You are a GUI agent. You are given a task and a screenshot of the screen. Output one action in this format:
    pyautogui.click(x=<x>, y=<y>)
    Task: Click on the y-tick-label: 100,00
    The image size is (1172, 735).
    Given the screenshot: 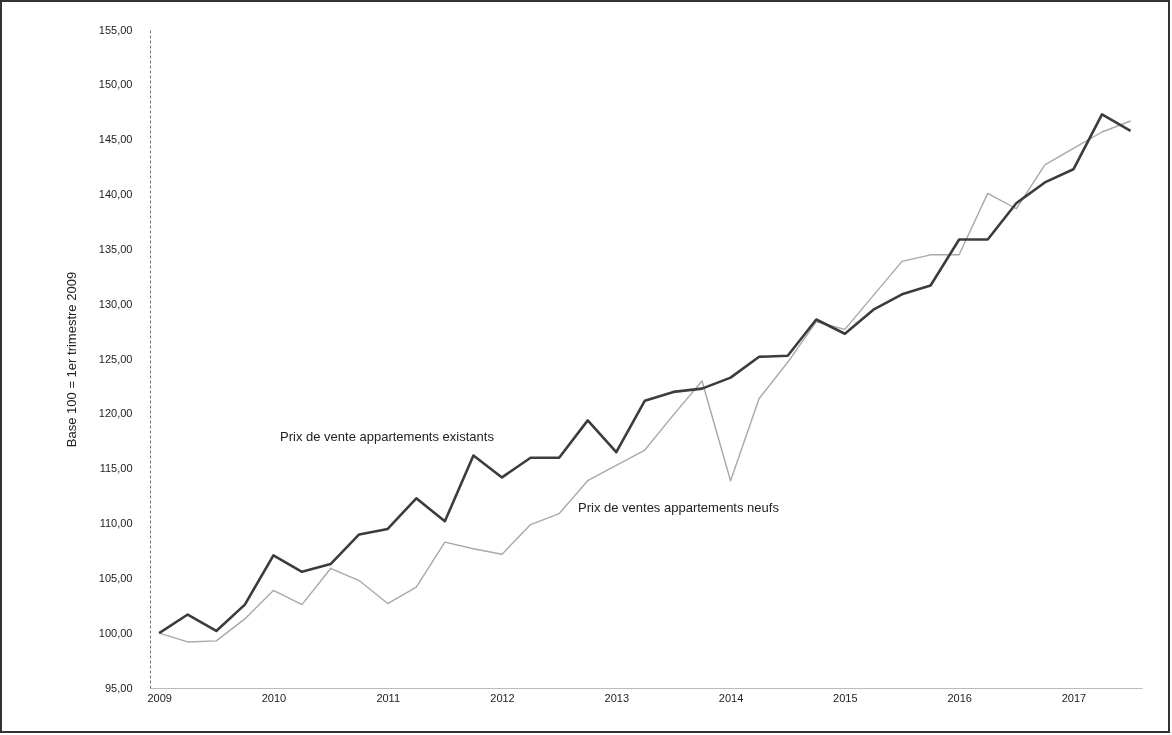 What is the action you would take?
    pyautogui.click(x=115, y=632)
    